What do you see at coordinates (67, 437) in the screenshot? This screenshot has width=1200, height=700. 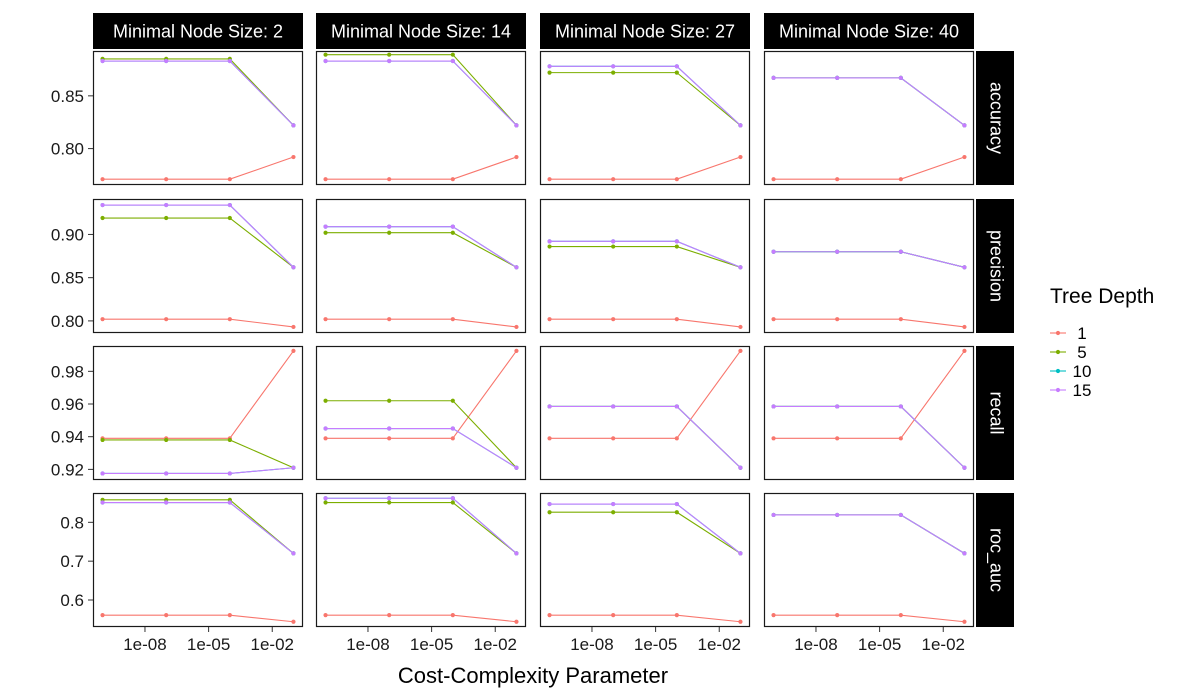 I see `y-tick-label: 0.94` at bounding box center [67, 437].